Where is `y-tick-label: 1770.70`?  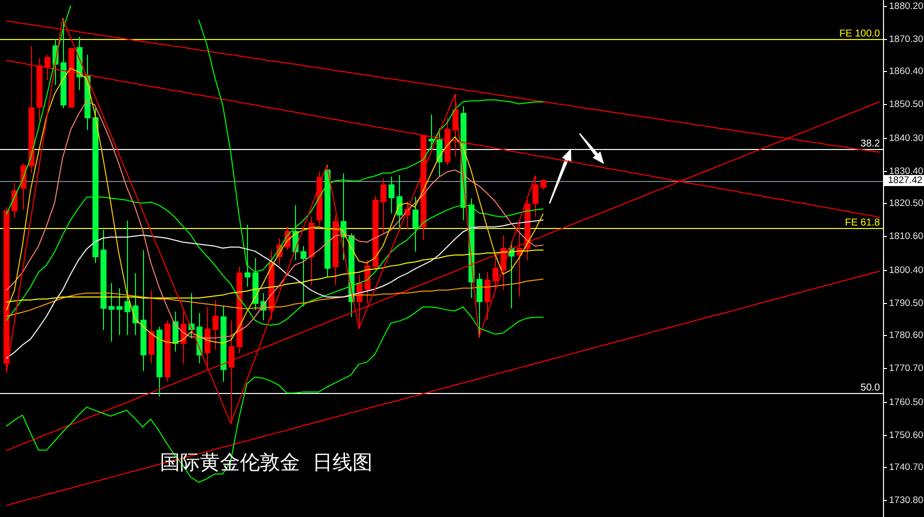
y-tick-label: 1770.70 is located at coordinates (906, 368).